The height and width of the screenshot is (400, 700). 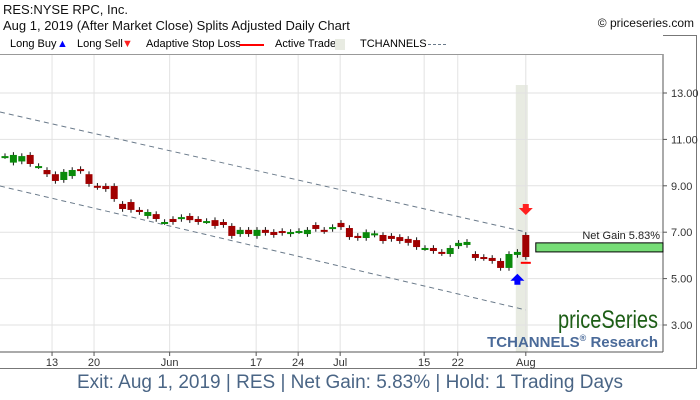 What do you see at coordinates (65, 9) in the screenshot?
I see `chart-title: RES:NYSE RPC, Inc.` at bounding box center [65, 9].